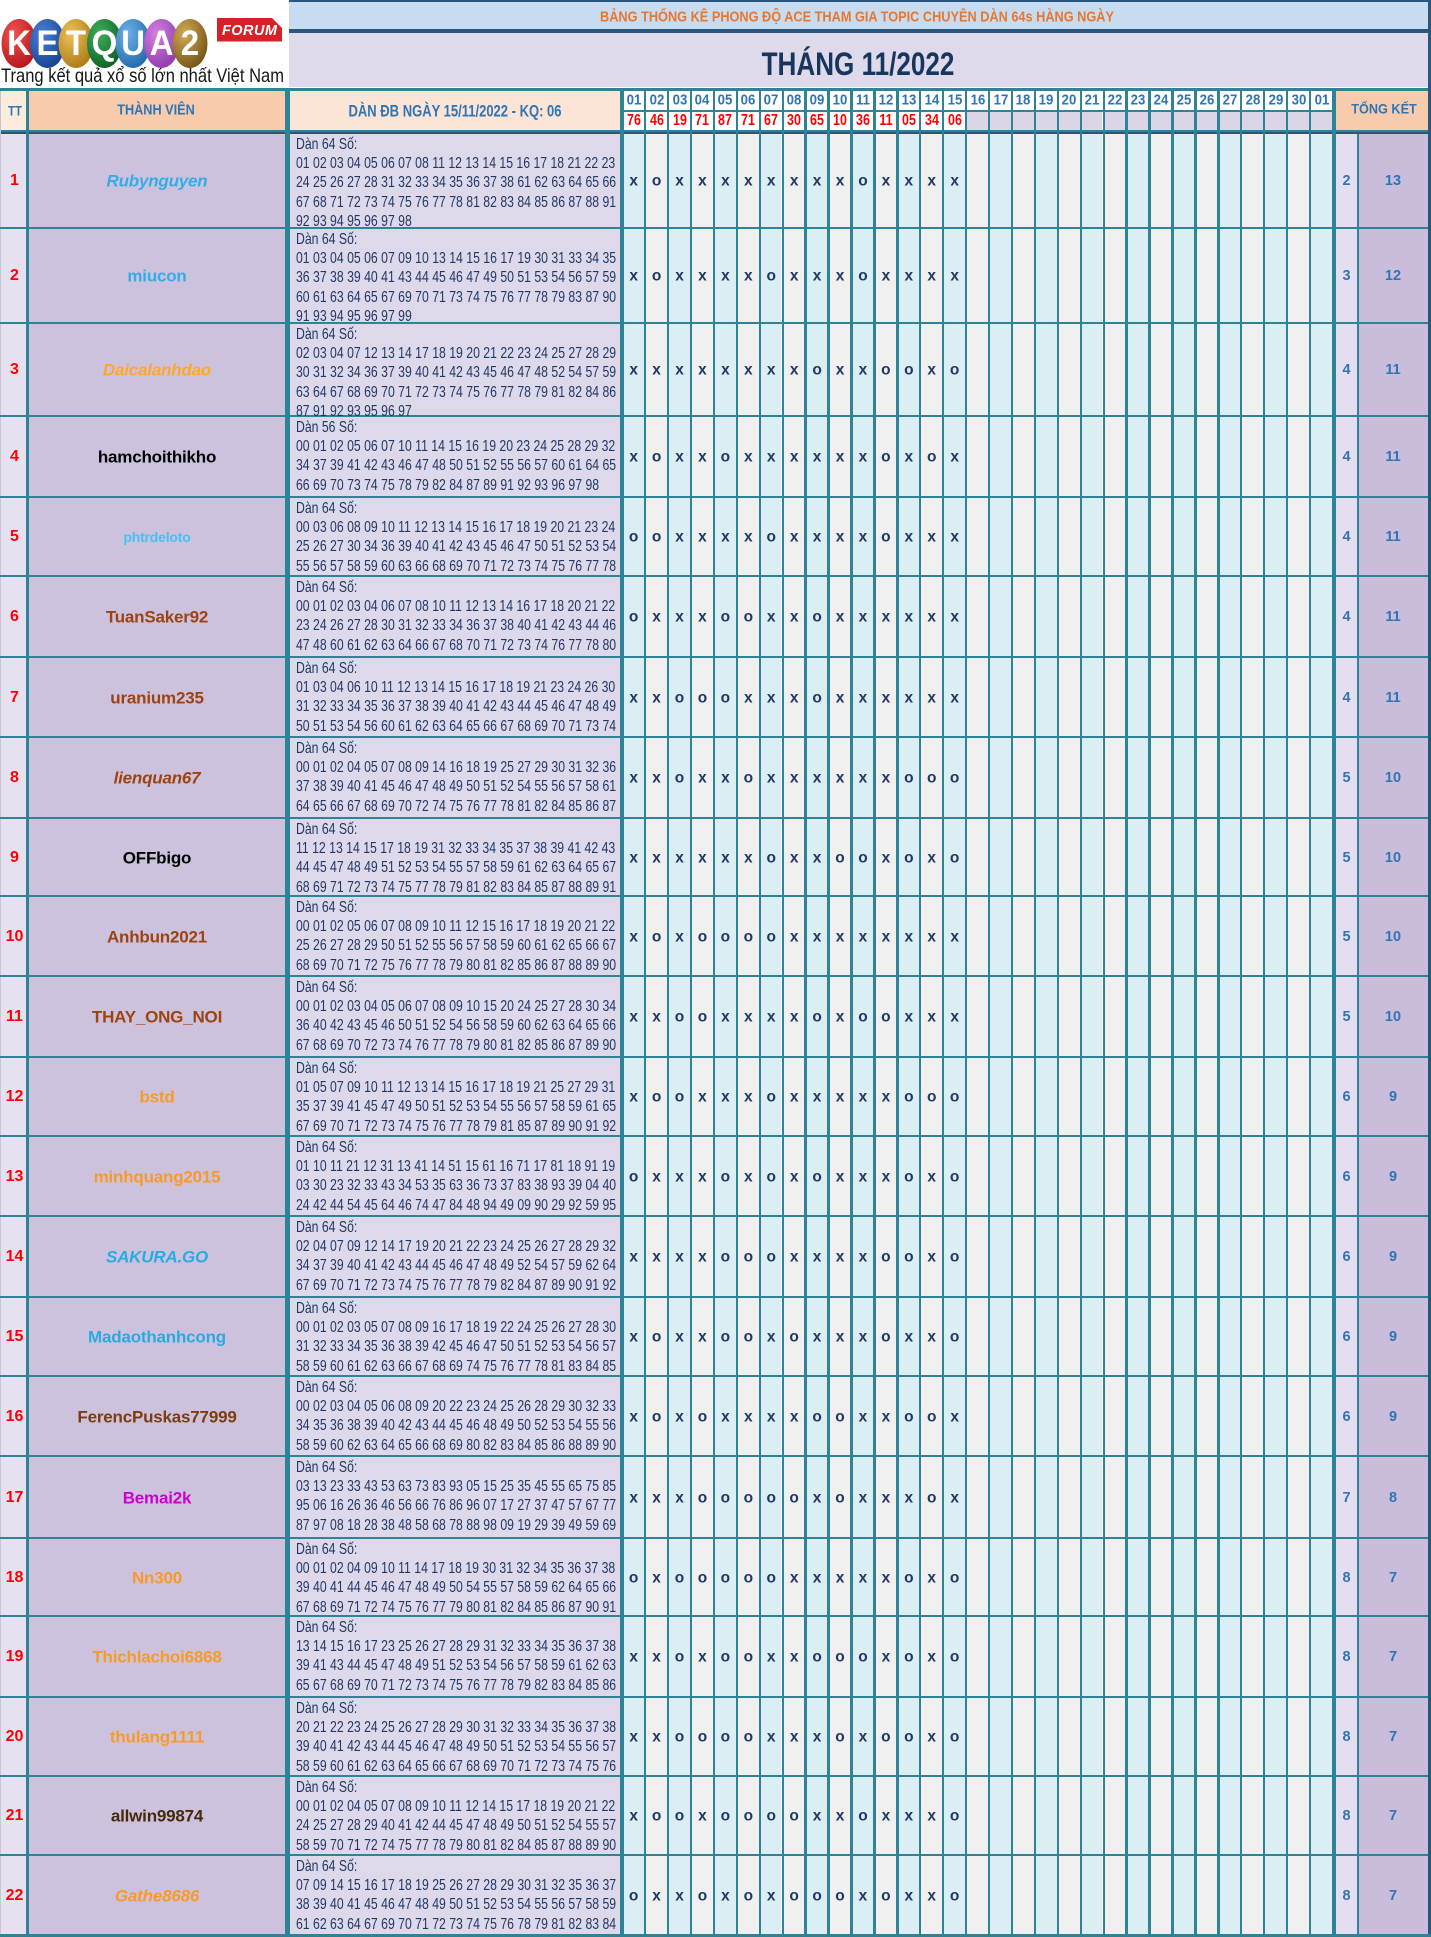  What do you see at coordinates (47, 43) in the screenshot?
I see `svg-text: E` at bounding box center [47, 43].